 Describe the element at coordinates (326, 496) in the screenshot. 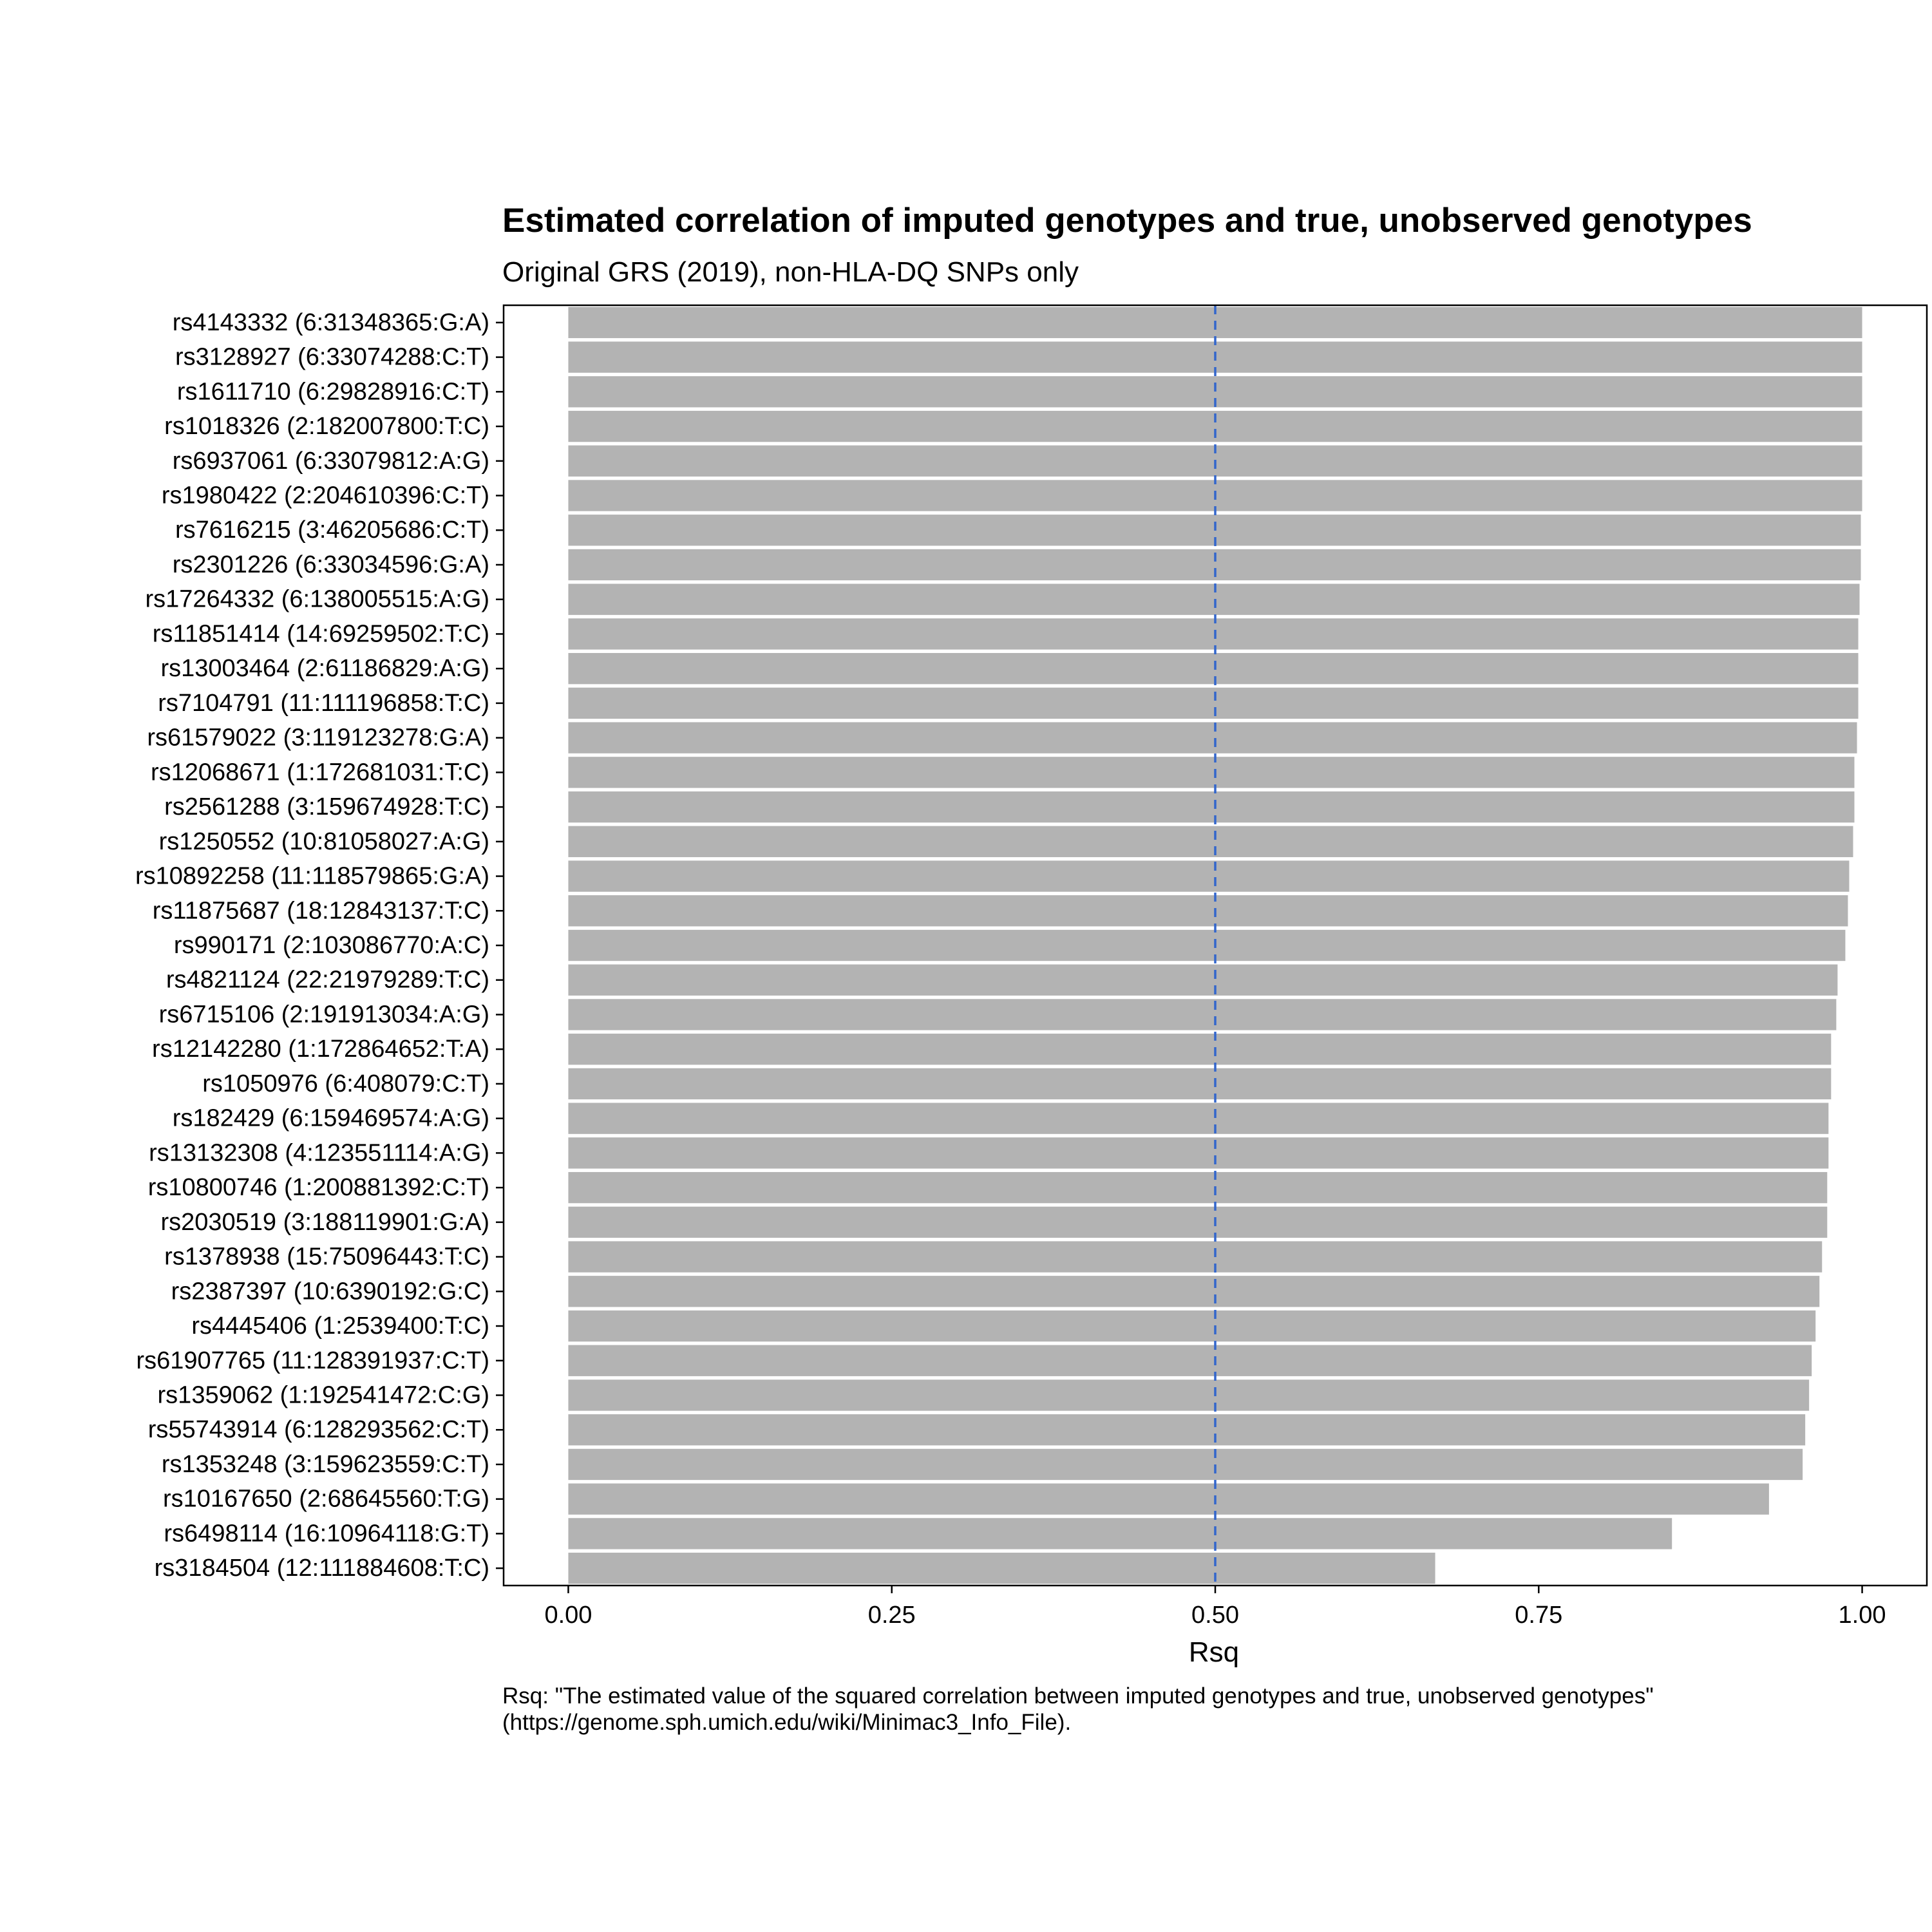

I see `y-tick-label: rs1980422 (2:204610396:C:T)` at that location.